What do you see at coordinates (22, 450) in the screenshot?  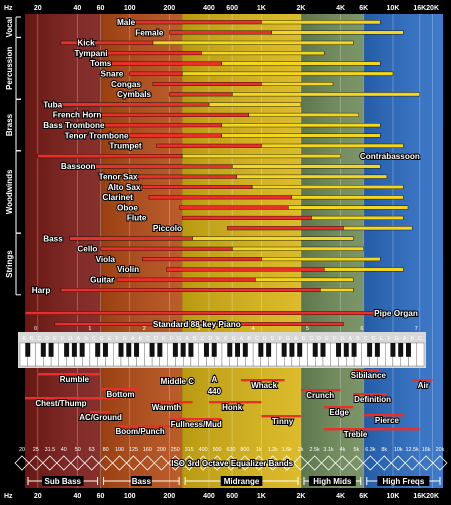 I see `eq-band-label-20: 20` at bounding box center [22, 450].